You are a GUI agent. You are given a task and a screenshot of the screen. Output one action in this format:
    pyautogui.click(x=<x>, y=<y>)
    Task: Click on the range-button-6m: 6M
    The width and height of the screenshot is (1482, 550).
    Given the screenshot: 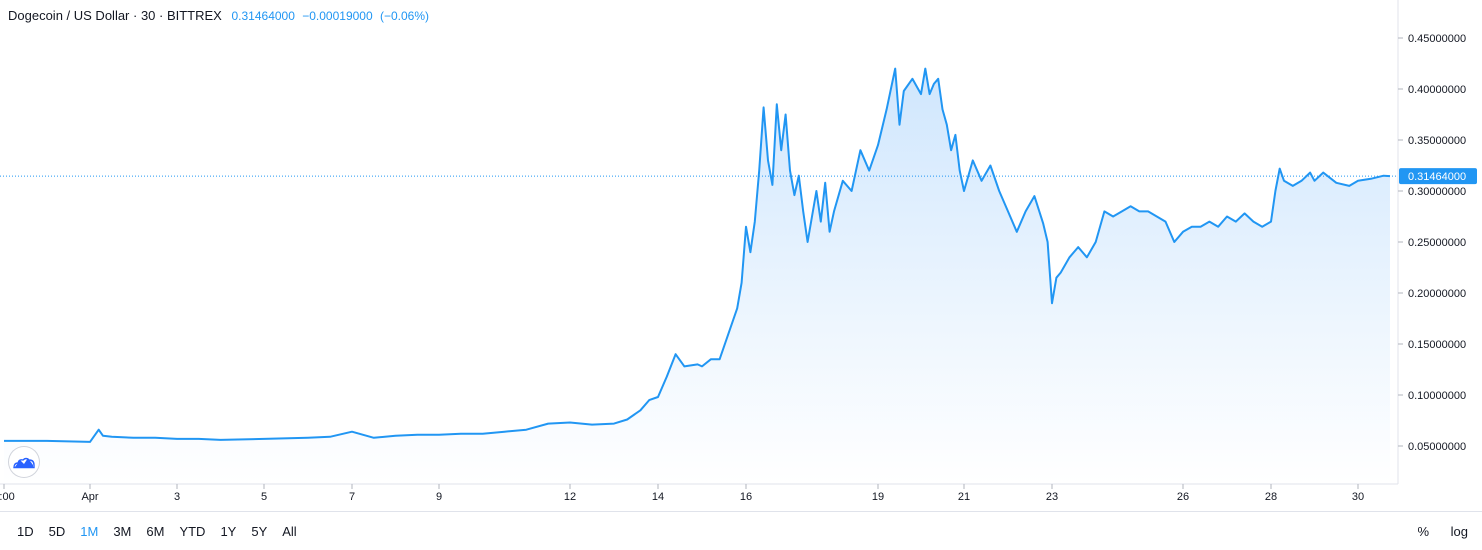 What is the action you would take?
    pyautogui.click(x=155, y=531)
    